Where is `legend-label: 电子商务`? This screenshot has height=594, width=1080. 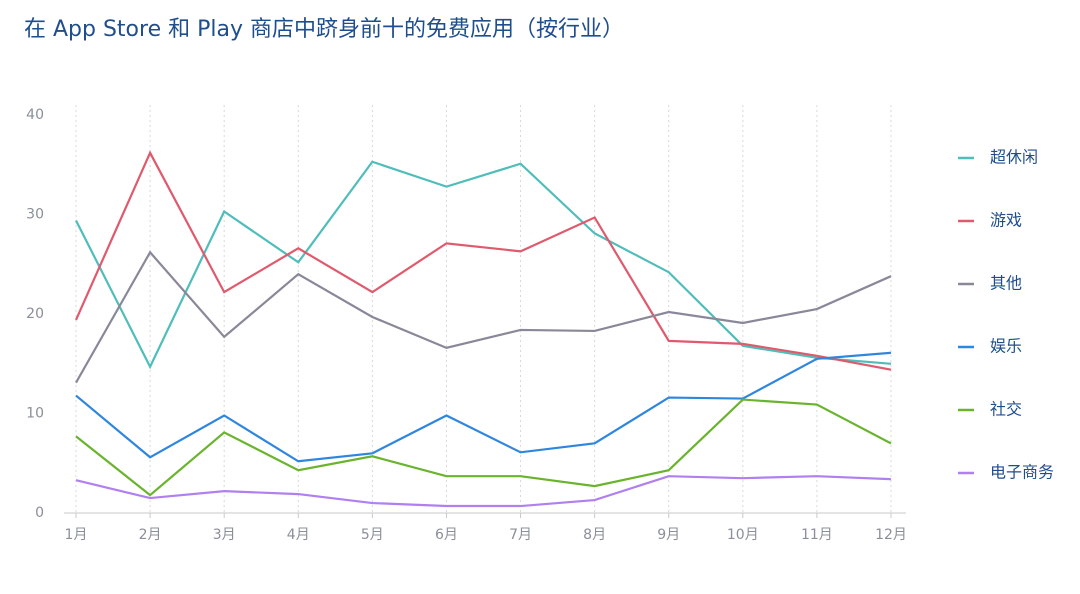
legend-label: 电子商务 is located at coordinates (1022, 472).